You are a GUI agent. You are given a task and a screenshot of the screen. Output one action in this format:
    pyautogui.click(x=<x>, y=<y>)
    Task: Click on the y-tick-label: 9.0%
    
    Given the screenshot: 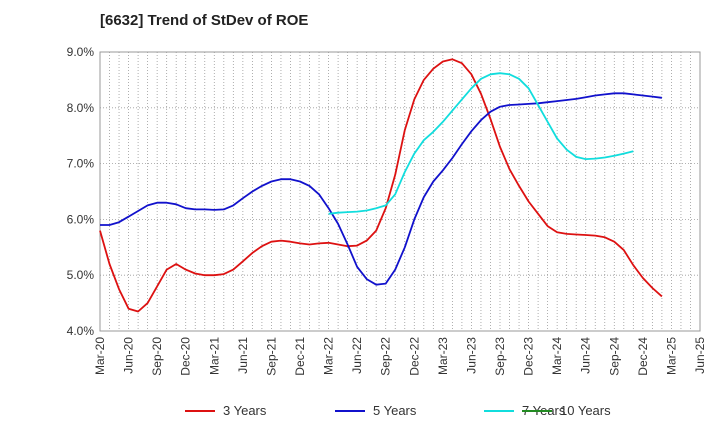 What is the action you would take?
    pyautogui.click(x=81, y=52)
    